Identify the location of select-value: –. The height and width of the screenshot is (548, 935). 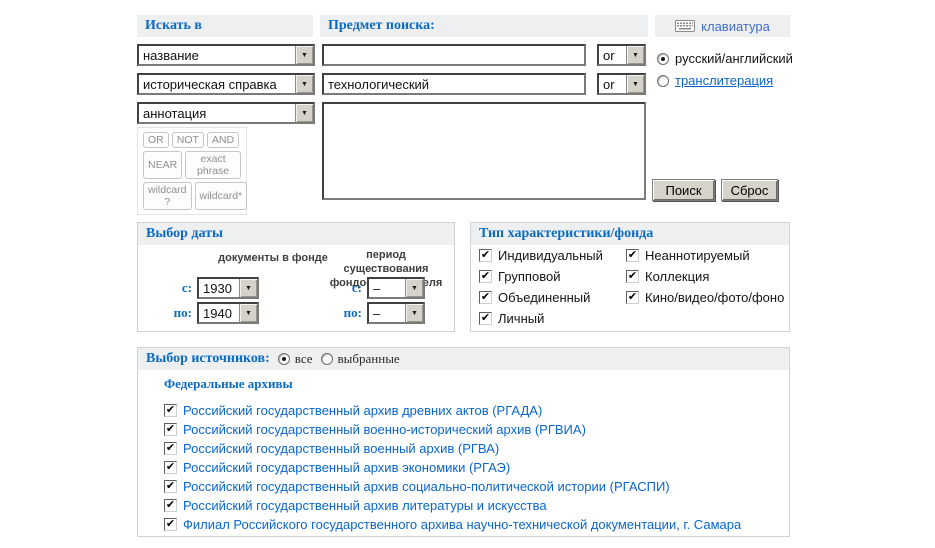
(377, 313).